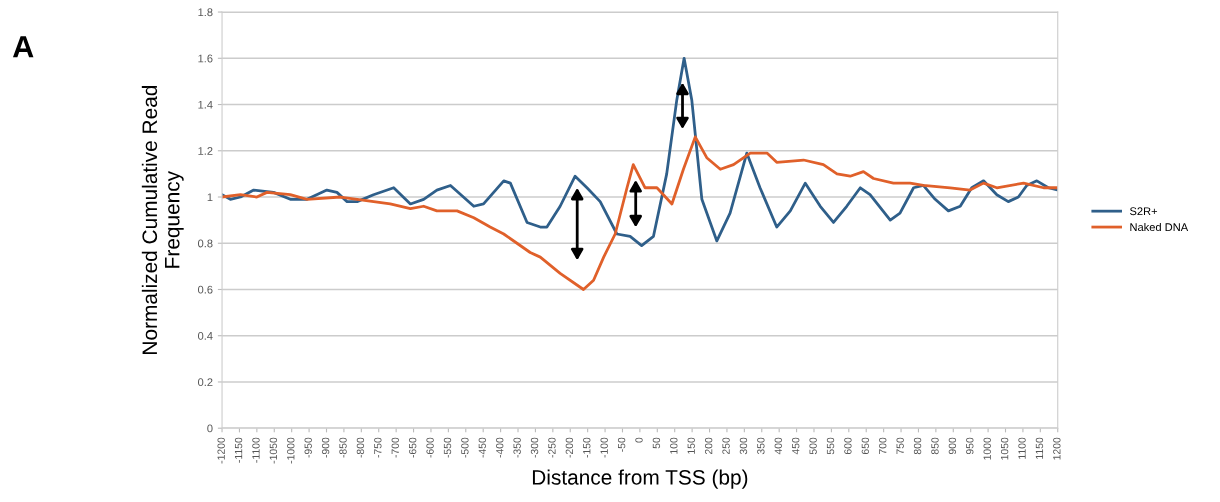 The width and height of the screenshot is (1220, 502). Describe the element at coordinates (552, 447) in the screenshot. I see `x-tick-label: -250` at that location.